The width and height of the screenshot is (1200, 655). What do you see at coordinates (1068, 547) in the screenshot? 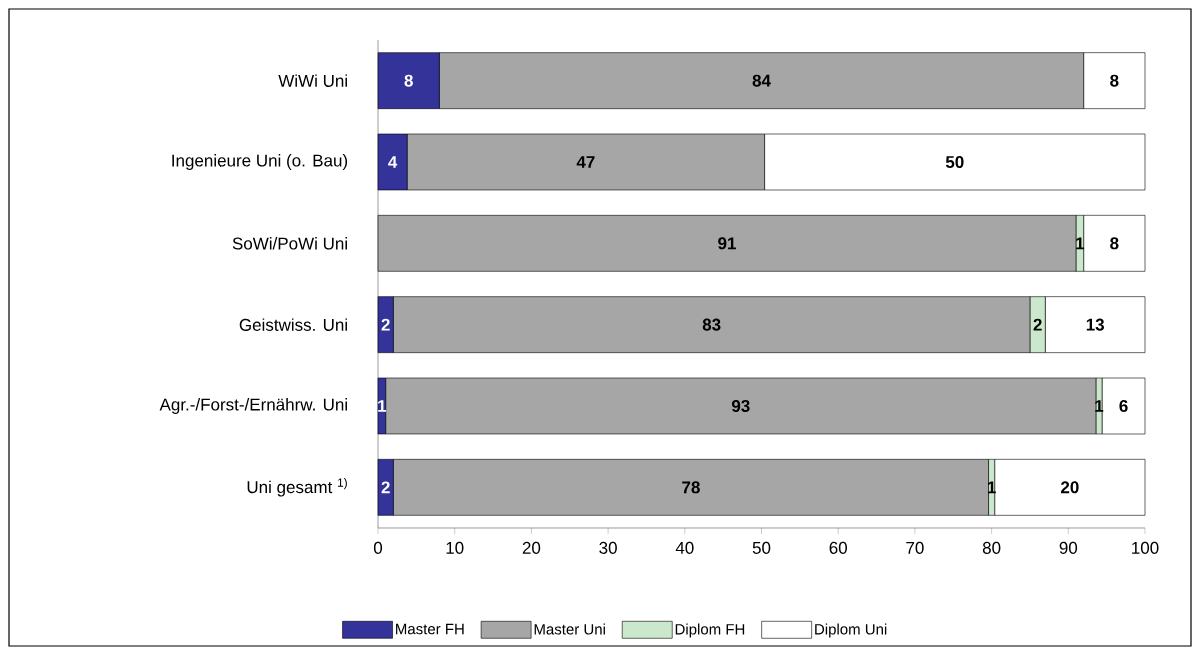
I see `x-tick-label: 90` at bounding box center [1068, 547].